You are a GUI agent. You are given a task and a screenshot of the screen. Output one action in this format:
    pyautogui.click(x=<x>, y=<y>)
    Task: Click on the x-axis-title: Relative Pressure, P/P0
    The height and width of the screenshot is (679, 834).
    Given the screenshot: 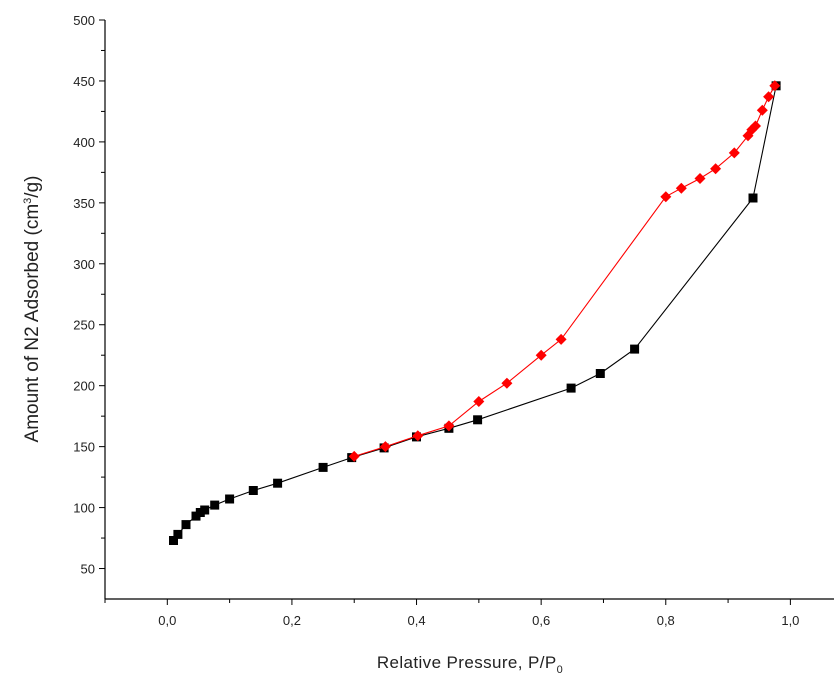 What is the action you would take?
    pyautogui.click(x=470, y=664)
    